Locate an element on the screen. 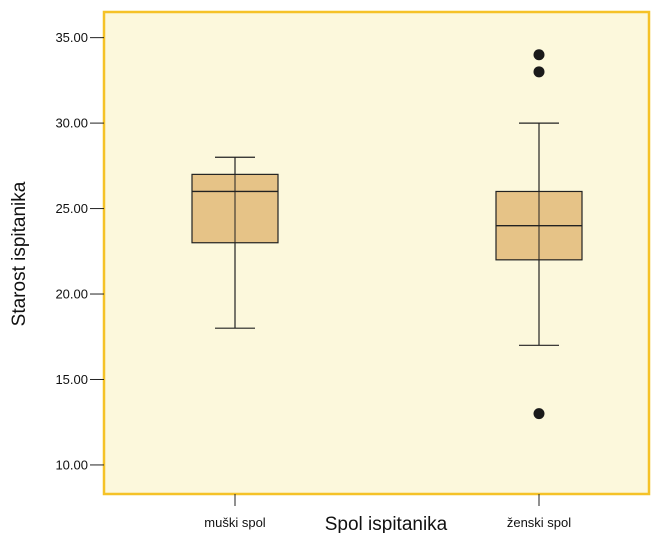 The image size is (656, 533). y-tick-label: 35.00 is located at coordinates (71, 37).